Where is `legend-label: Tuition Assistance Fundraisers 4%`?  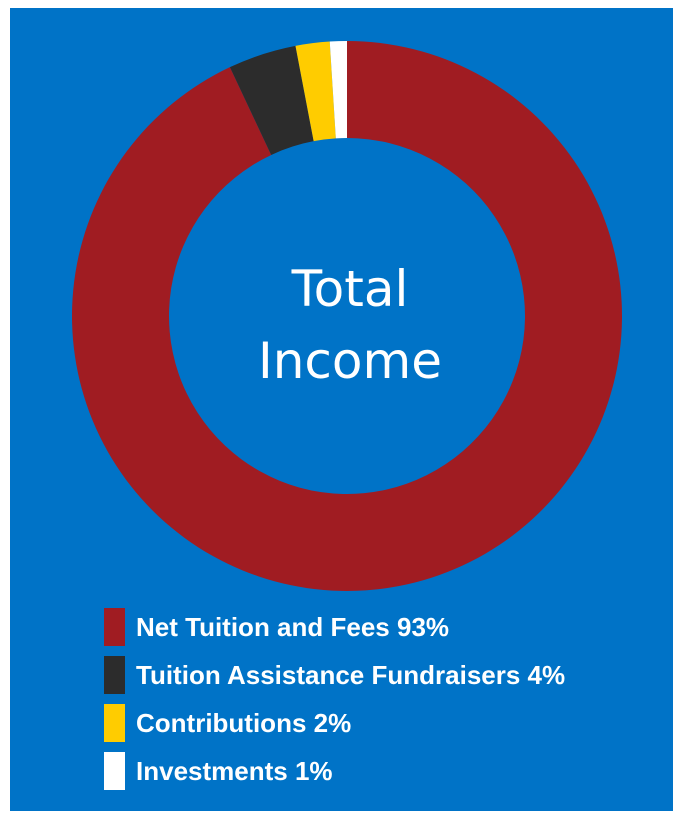 legend-label: Tuition Assistance Fundraisers 4% is located at coordinates (351, 675).